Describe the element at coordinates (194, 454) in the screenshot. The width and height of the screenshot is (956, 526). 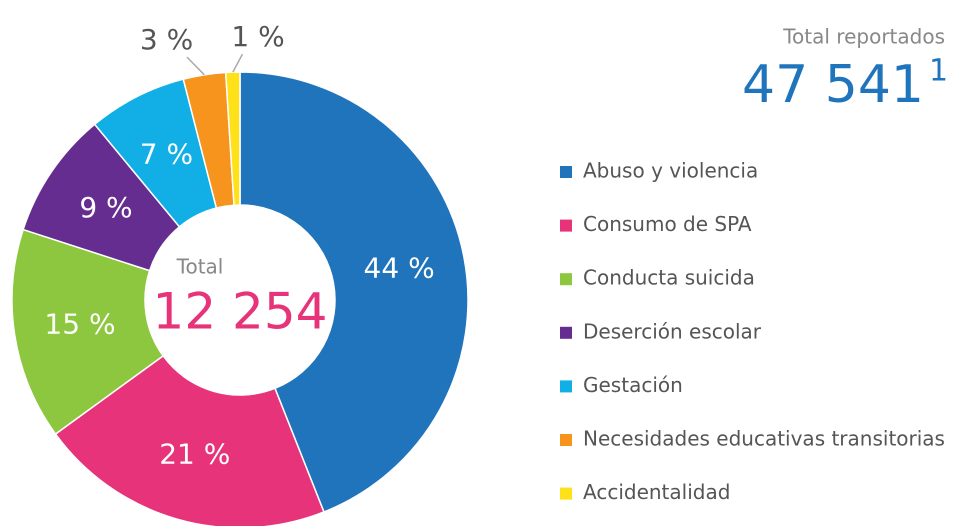
I see `slice-label: 21 %` at that location.